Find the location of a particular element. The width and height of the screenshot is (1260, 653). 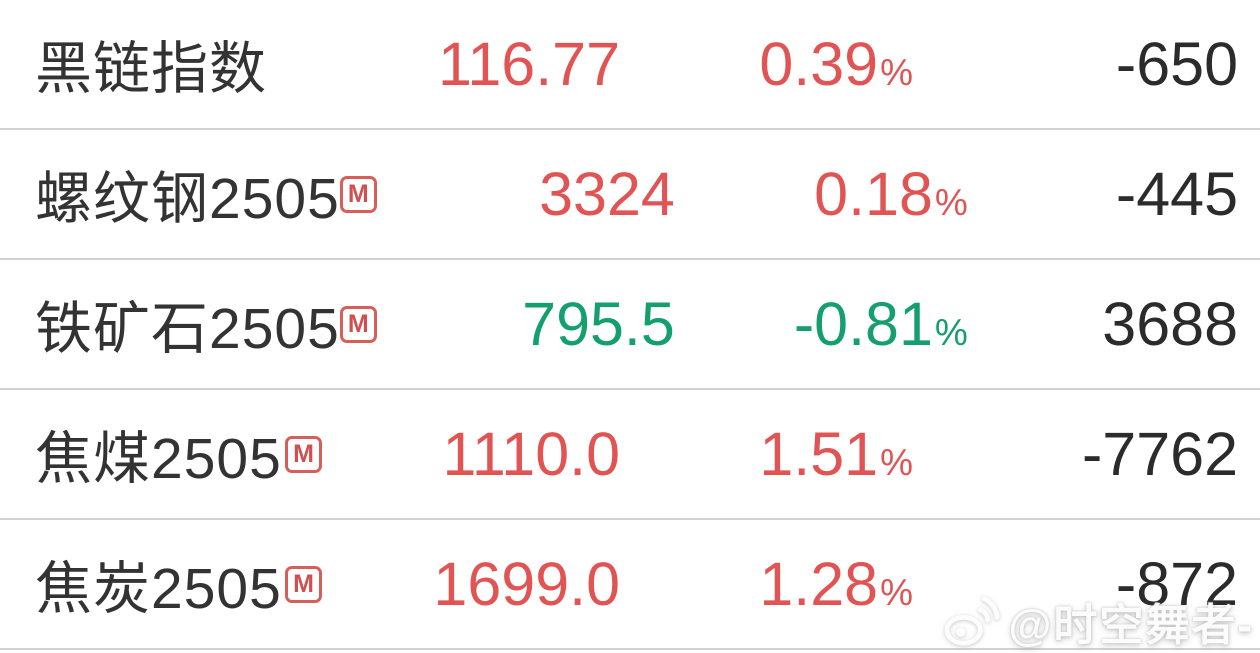

change-percent: 1.28% is located at coordinates (836, 584).